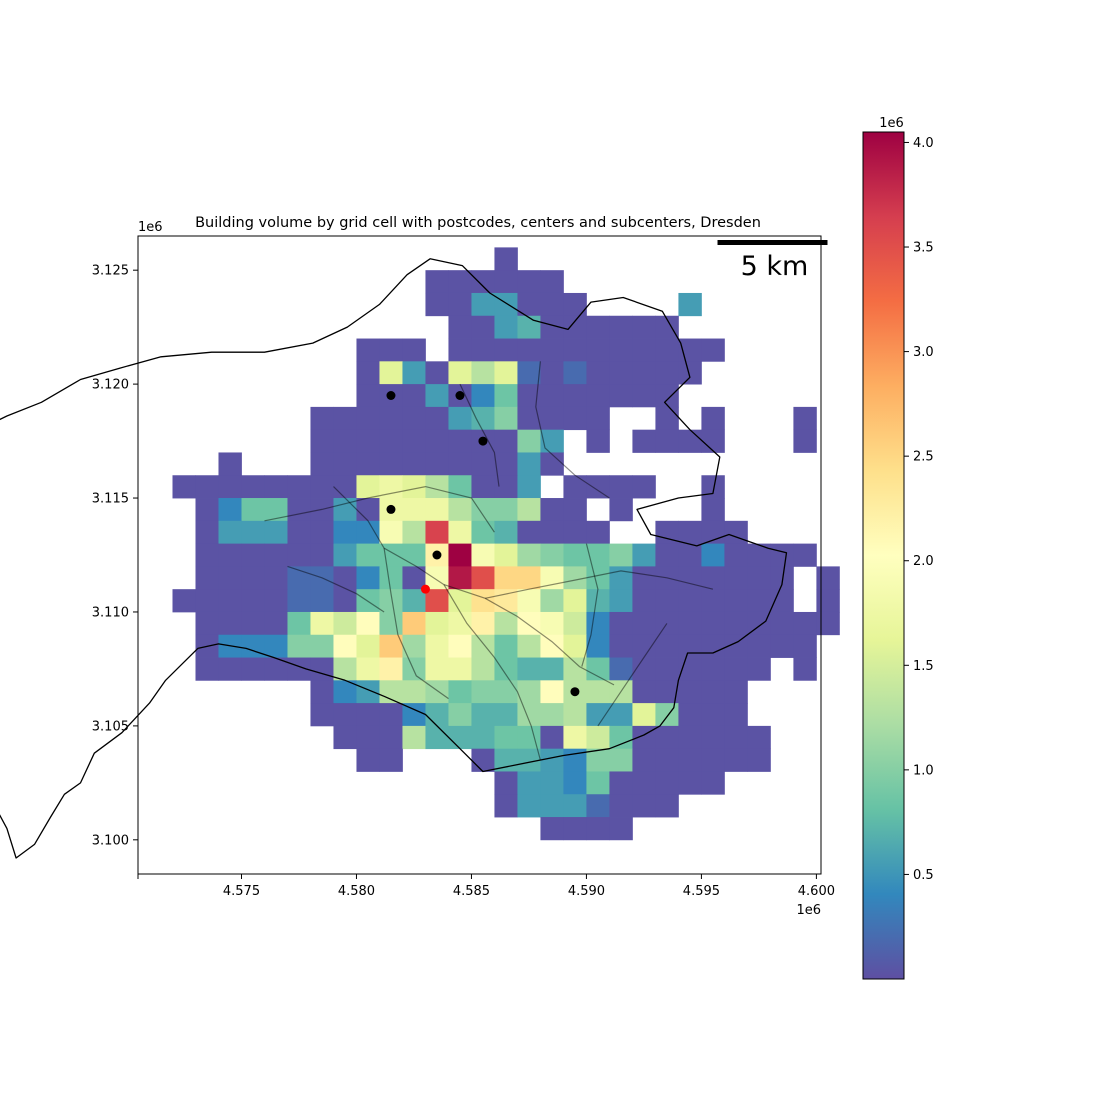  Describe the element at coordinates (110, 726) in the screenshot. I see `y-tick-label: 3.105` at that location.